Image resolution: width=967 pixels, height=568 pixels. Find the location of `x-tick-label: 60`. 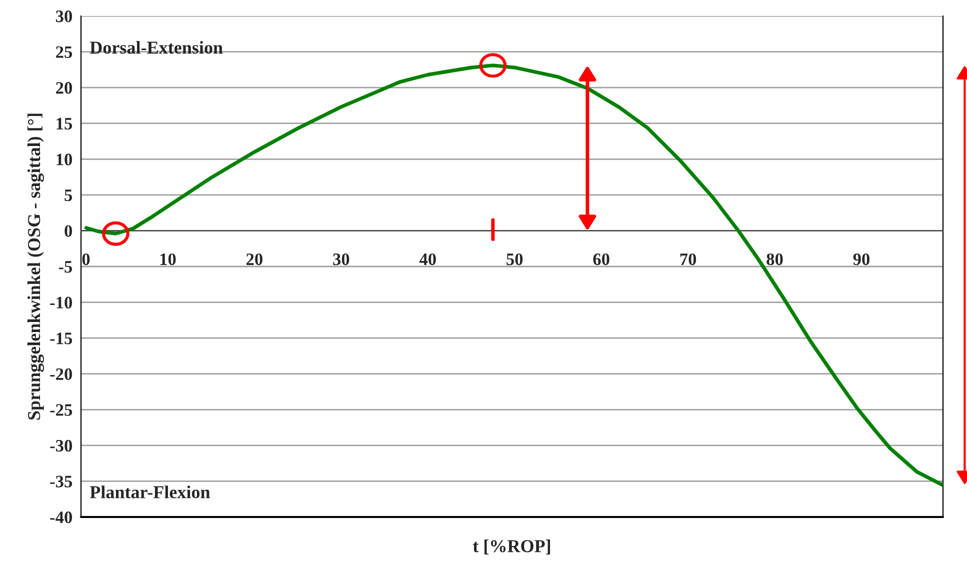

x-tick-label: 60 is located at coordinates (601, 259).